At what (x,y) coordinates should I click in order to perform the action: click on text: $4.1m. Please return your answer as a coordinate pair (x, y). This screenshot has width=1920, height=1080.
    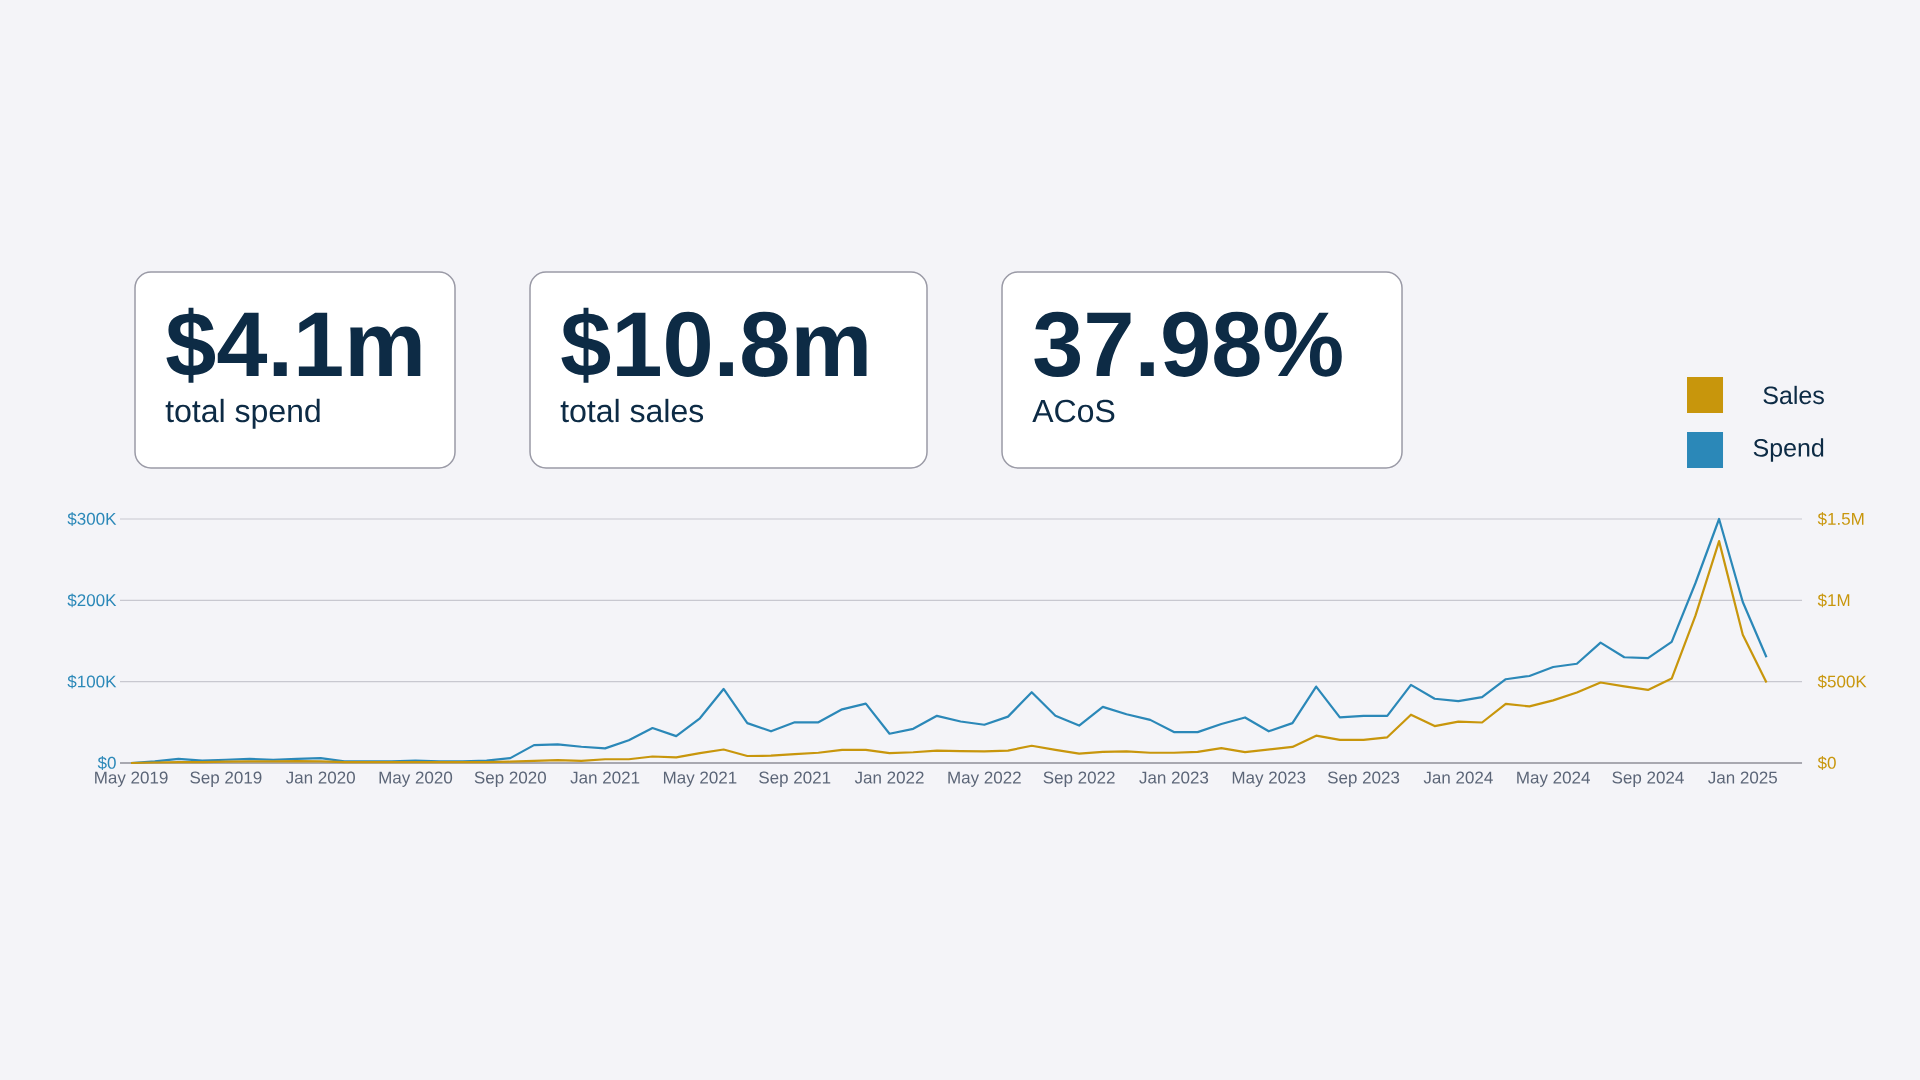
    Looking at the image, I should click on (293, 345).